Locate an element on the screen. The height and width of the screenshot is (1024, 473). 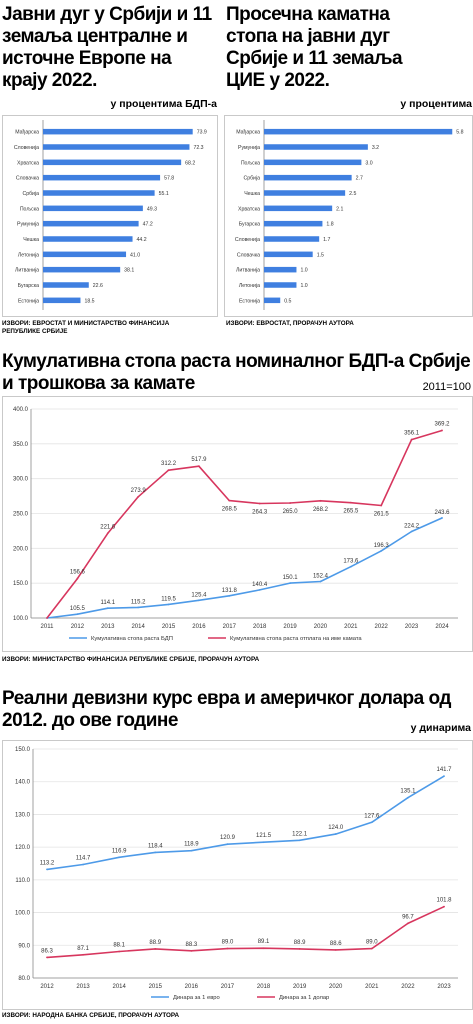
chart3-x-tick: 2024 is located at coordinates (442, 627).